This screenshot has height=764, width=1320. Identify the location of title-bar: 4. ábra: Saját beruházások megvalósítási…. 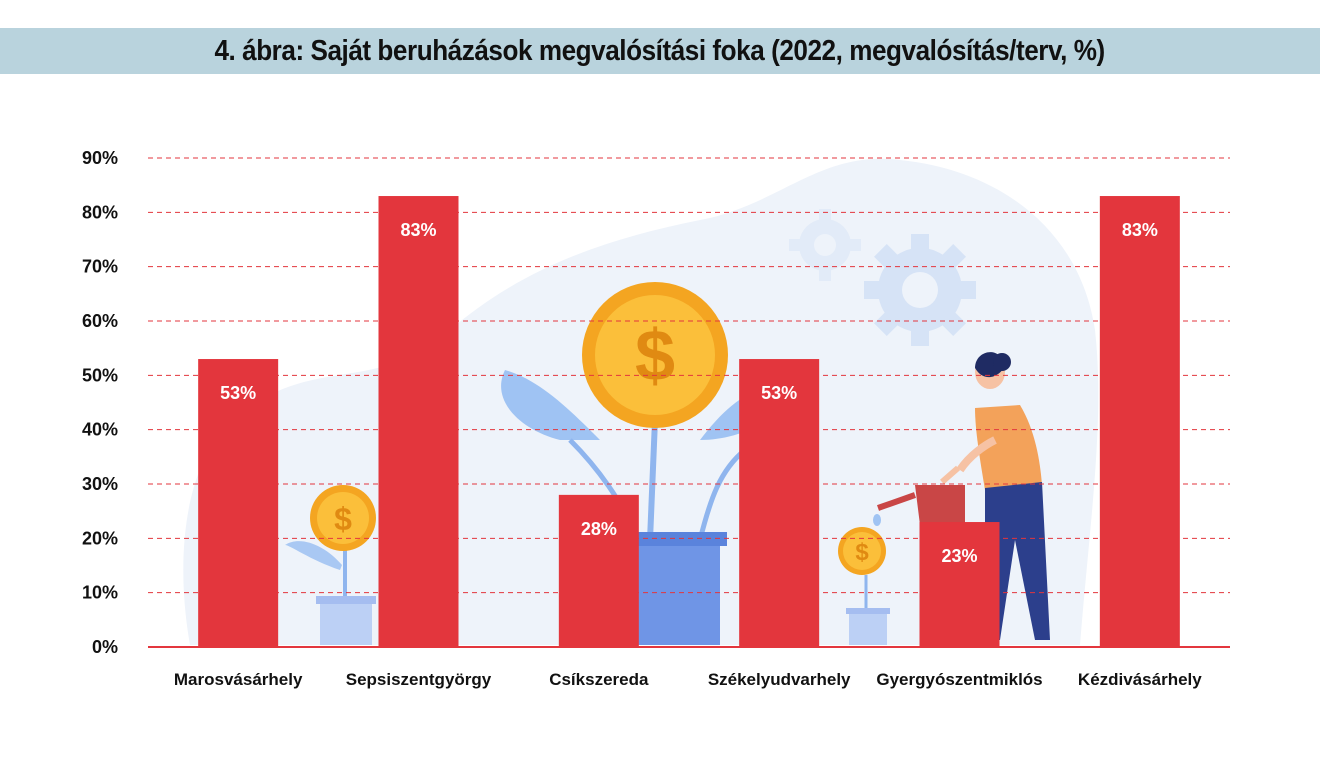
(660, 51).